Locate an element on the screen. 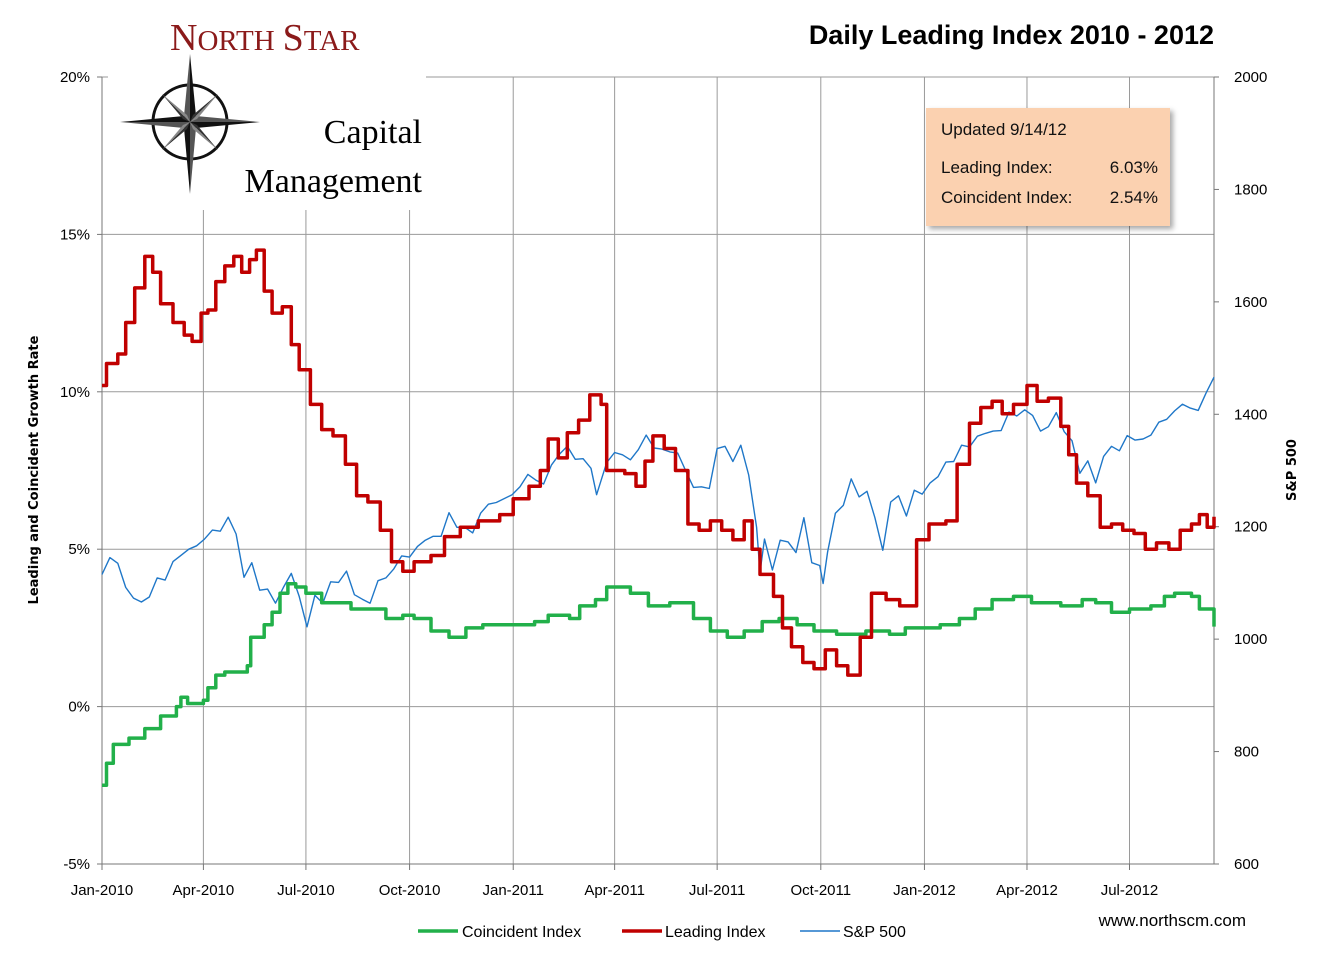 The image size is (1321, 956). logo-brand-initial-2: S is located at coordinates (293, 38).